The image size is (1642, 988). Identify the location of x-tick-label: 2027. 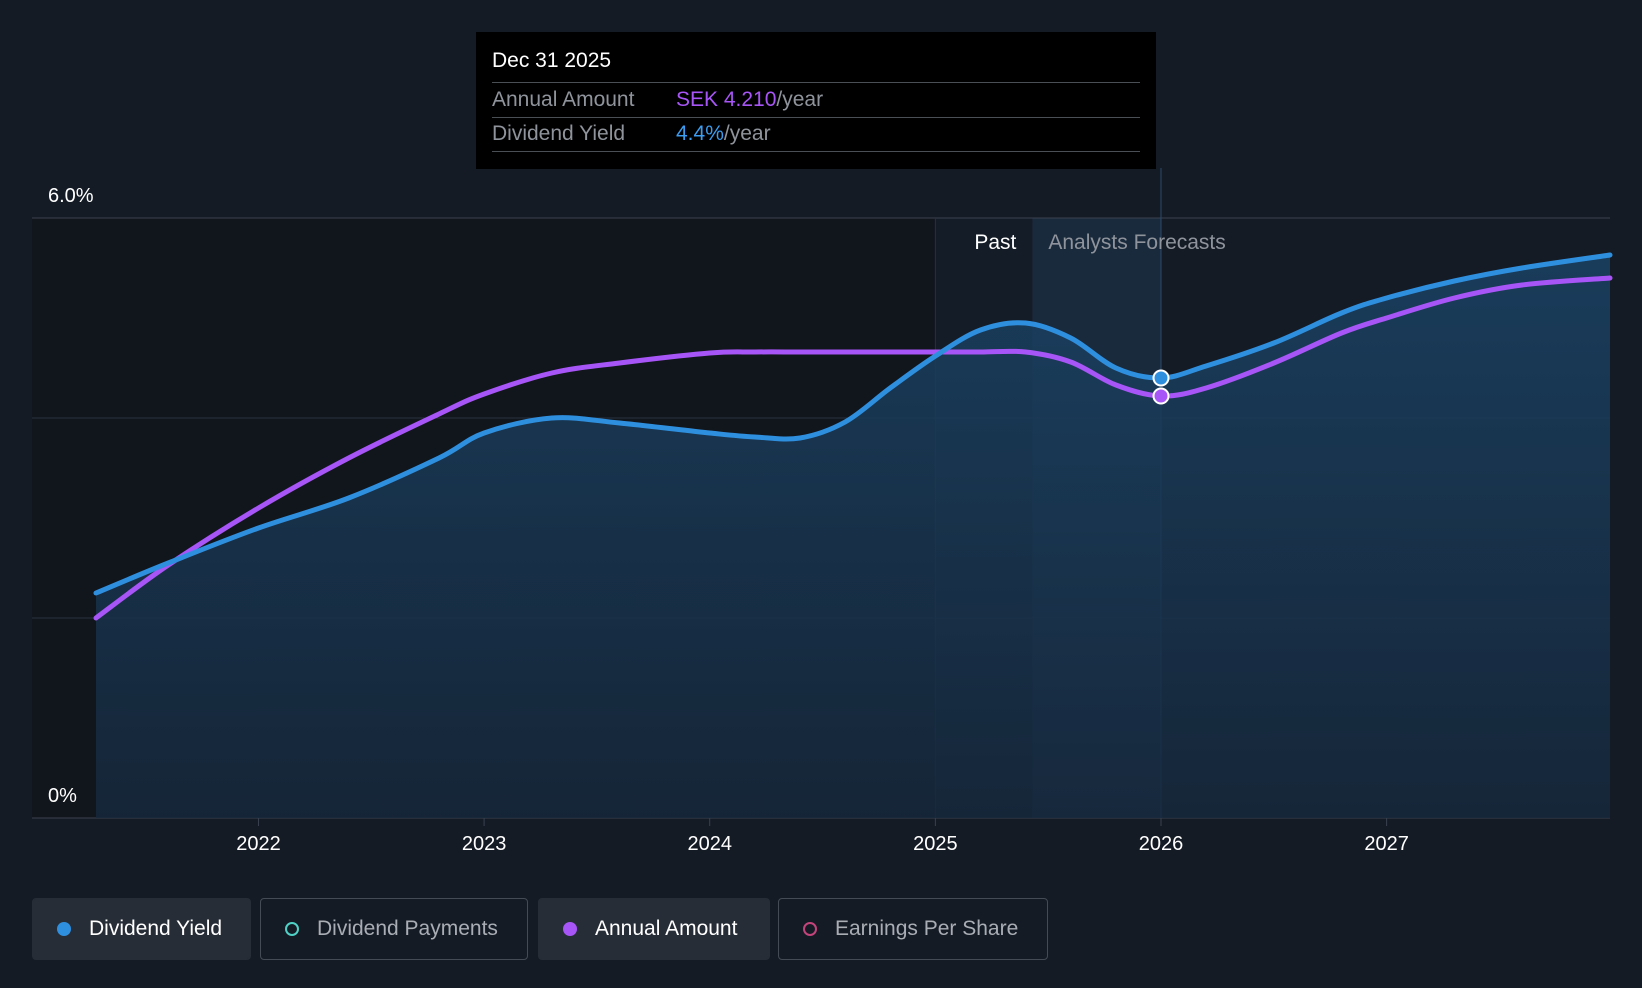
(1386, 844).